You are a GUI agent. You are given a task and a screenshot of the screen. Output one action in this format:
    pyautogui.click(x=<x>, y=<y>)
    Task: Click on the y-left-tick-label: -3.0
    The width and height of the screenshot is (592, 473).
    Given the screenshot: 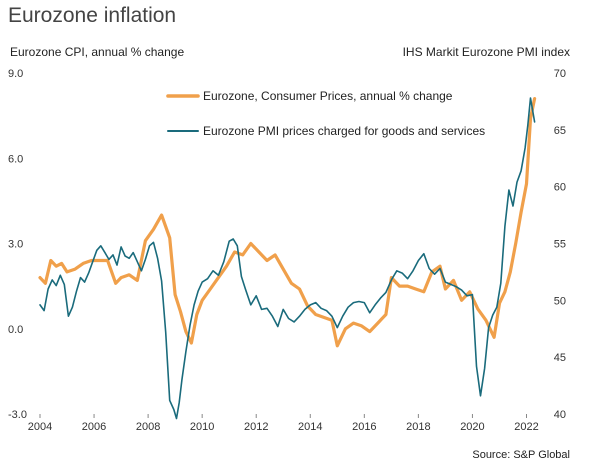 What is the action you would take?
    pyautogui.click(x=17, y=415)
    